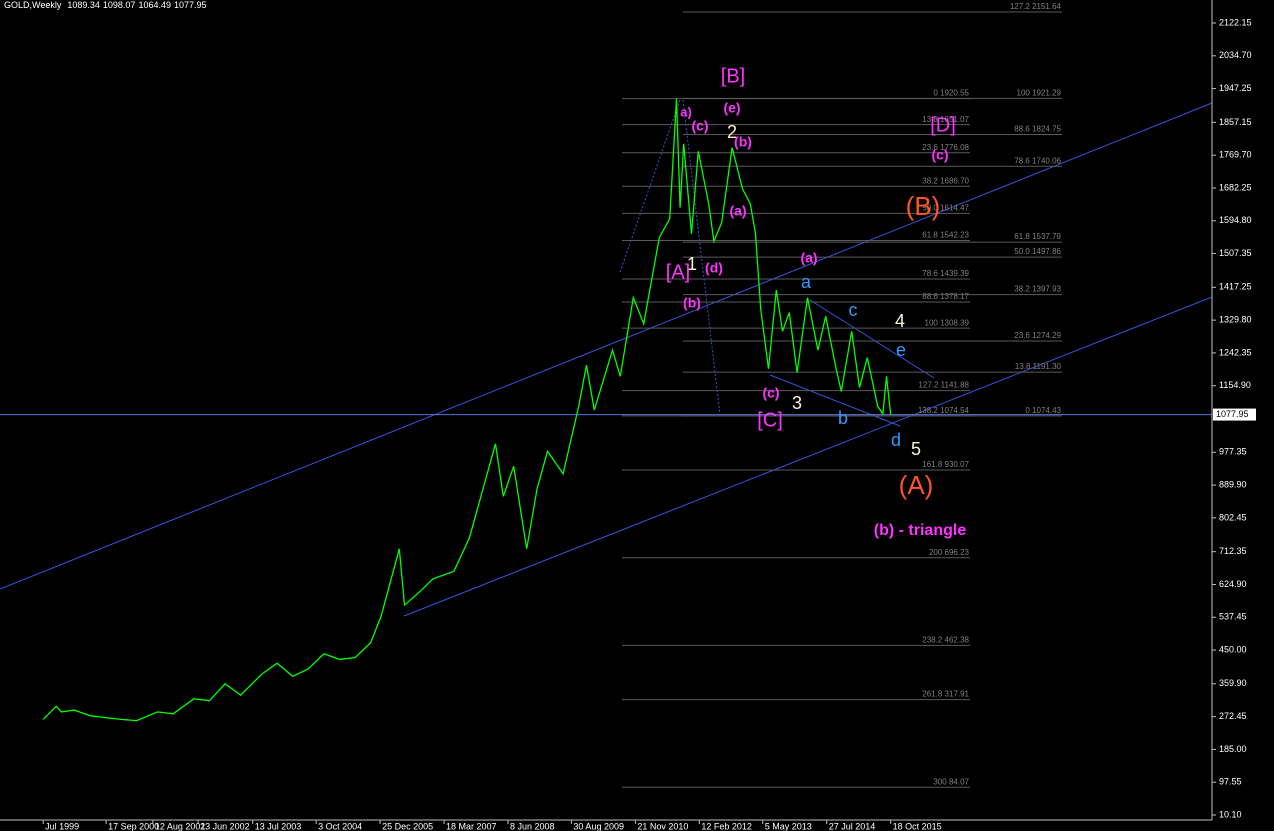 The height and width of the screenshot is (831, 1274). What do you see at coordinates (598, 826) in the screenshot?
I see `x-tick-label: 30 Aug 2009` at bounding box center [598, 826].